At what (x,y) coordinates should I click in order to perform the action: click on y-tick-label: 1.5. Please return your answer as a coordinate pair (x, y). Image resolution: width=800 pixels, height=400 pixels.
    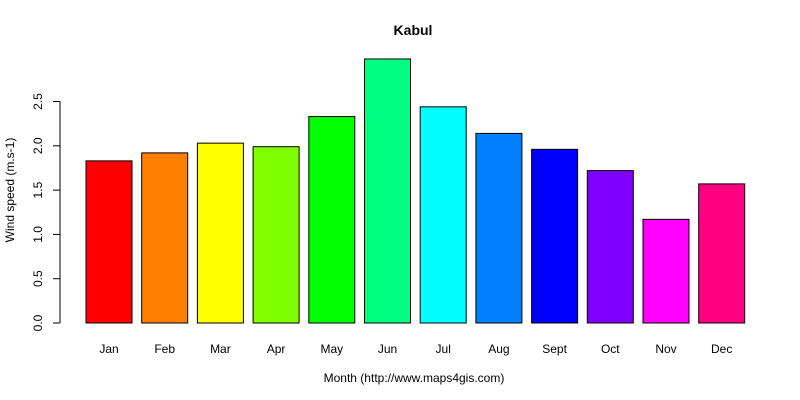
    Looking at the image, I should click on (38, 189).